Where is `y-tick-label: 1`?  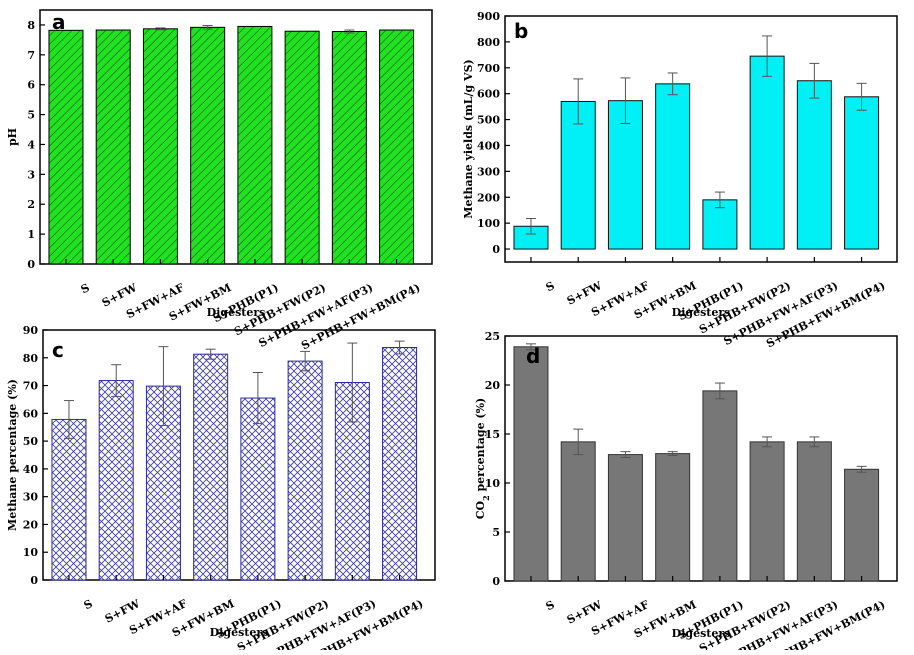 y-tick-label: 1 is located at coordinates (31, 234).